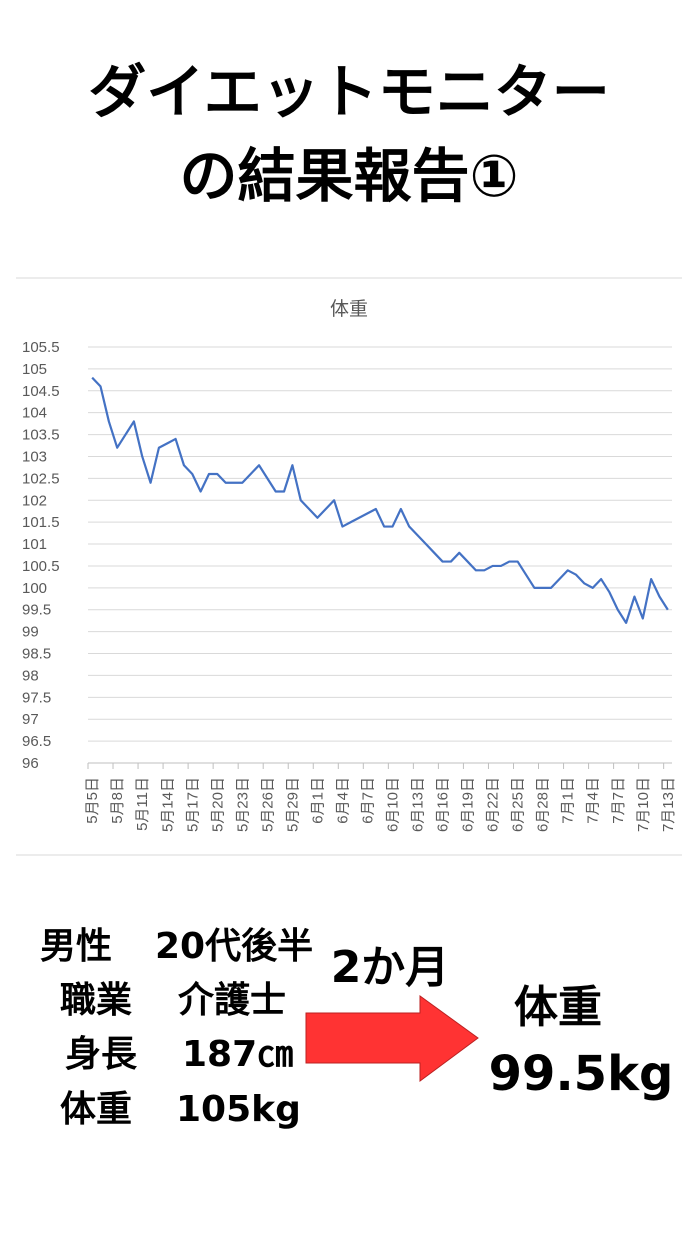  I want to click on x-tick-label: 7月10日, so click(643, 804).